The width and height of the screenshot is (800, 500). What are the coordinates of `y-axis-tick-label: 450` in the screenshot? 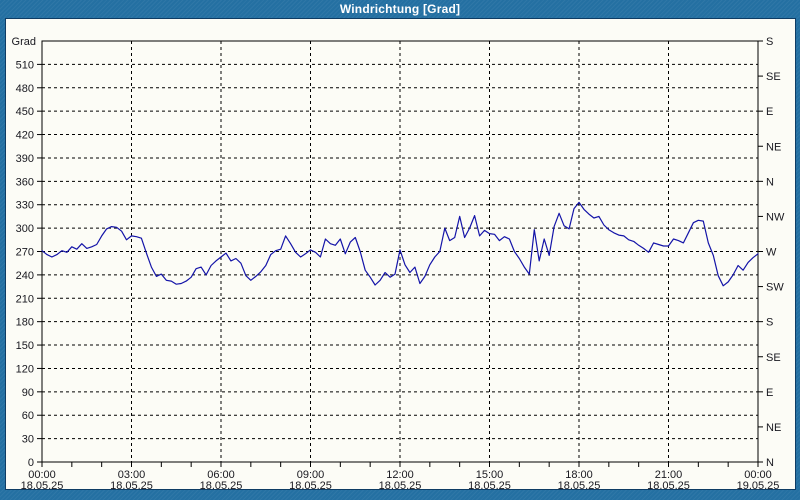 It's located at (25, 112).